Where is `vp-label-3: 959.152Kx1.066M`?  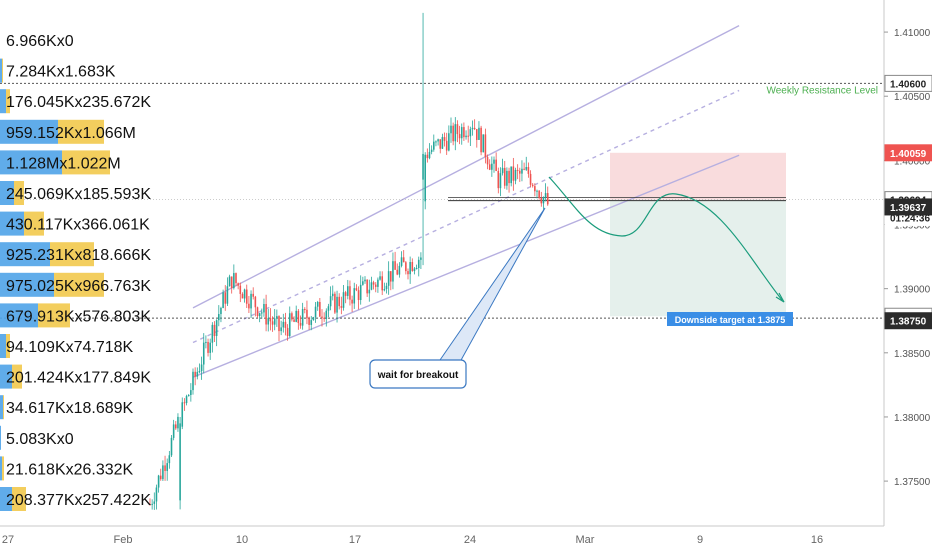 vp-label-3: 959.152Kx1.066M is located at coordinates (71, 133).